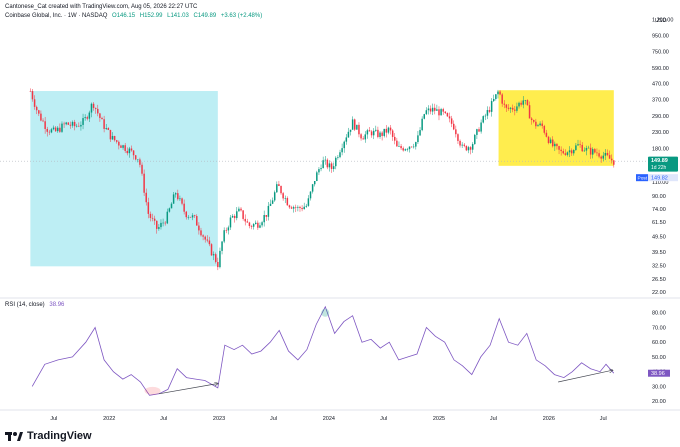 The height and width of the screenshot is (447, 680). I want to click on price-tick-label: 26.50, so click(659, 280).